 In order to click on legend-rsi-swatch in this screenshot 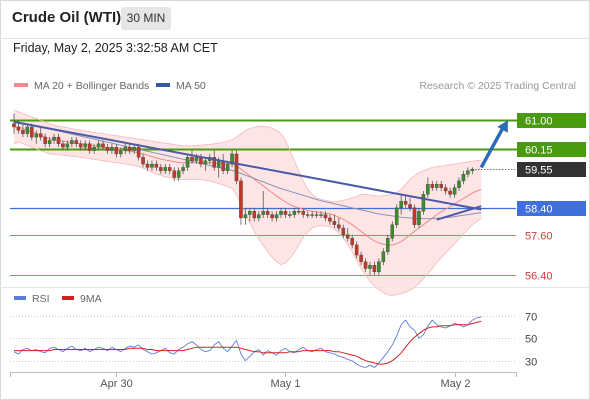, I will do `click(20, 298)`.